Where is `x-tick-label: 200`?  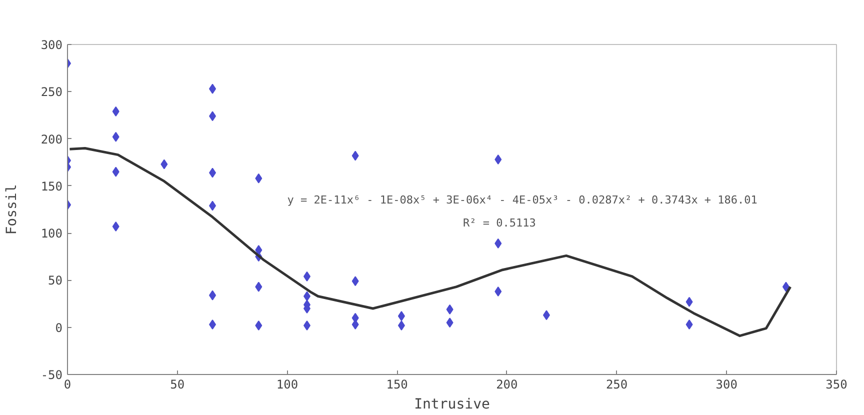
x-tick-label: 200 is located at coordinates (507, 385).